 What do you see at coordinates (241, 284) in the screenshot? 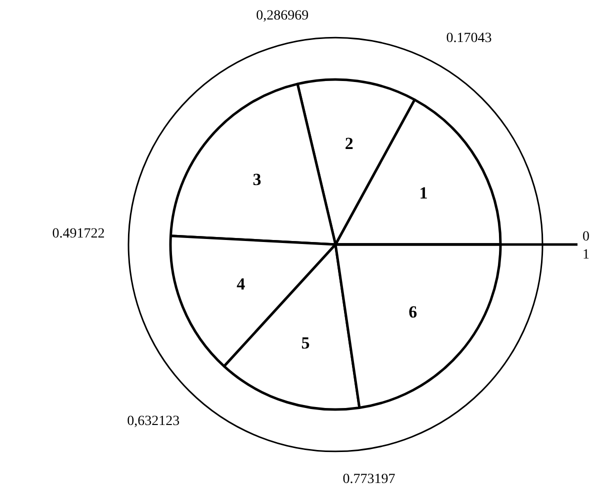
I see `slice-label: 4` at bounding box center [241, 284].